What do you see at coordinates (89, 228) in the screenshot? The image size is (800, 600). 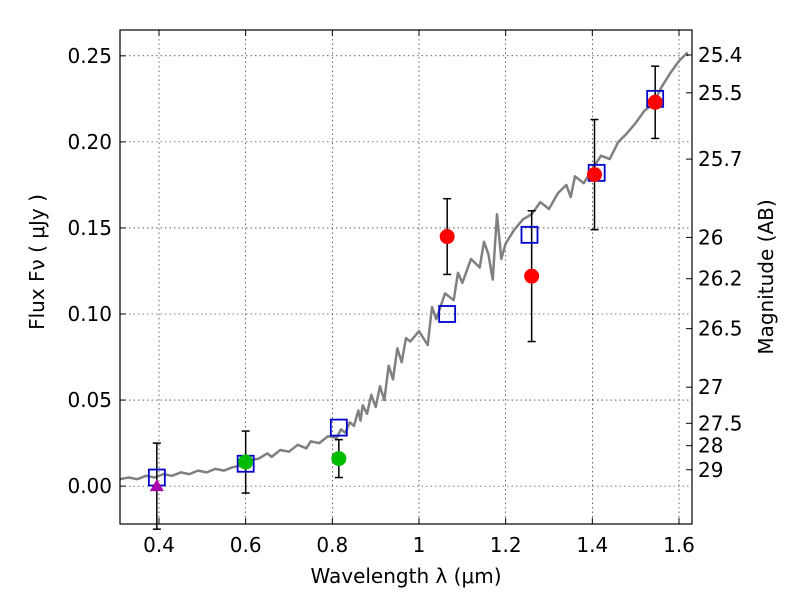 I see `y-tick-label: 0.15` at bounding box center [89, 228].